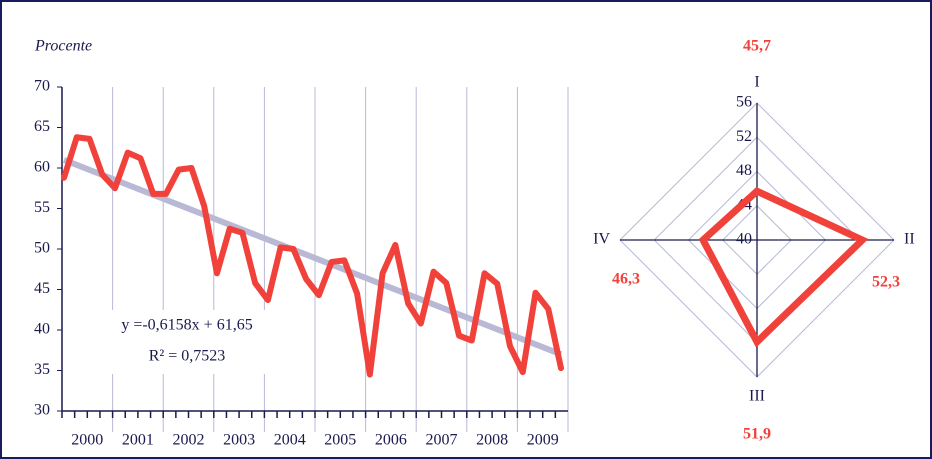  Describe the element at coordinates (290, 440) in the screenshot. I see `x-tick-label: 2004` at that location.